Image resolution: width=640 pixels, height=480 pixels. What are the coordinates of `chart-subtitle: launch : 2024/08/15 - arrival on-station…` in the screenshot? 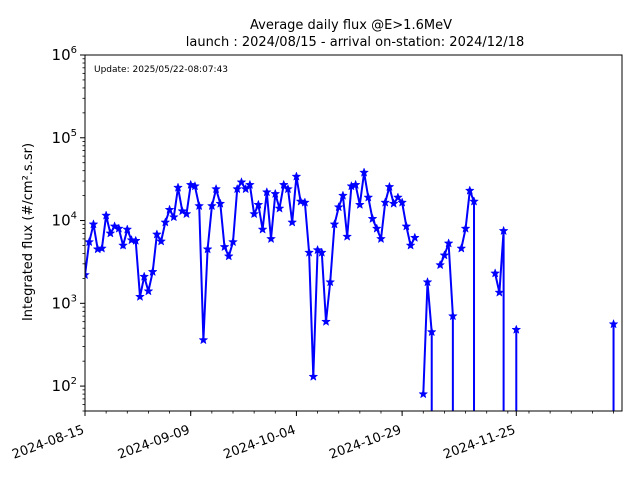 It's located at (355, 42).